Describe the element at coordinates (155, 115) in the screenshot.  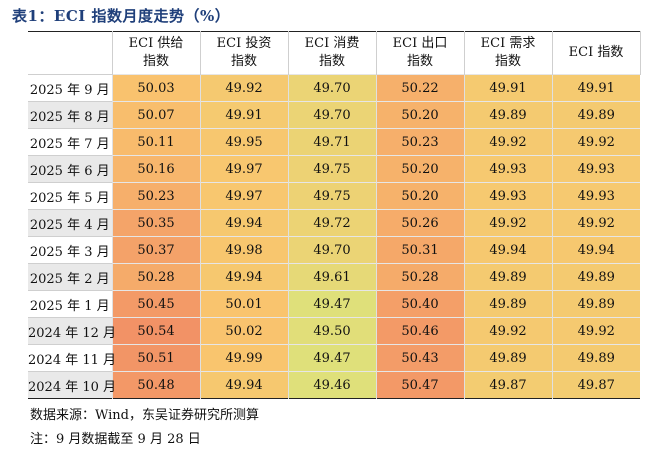
I see `value-cell: 50.07` at that location.